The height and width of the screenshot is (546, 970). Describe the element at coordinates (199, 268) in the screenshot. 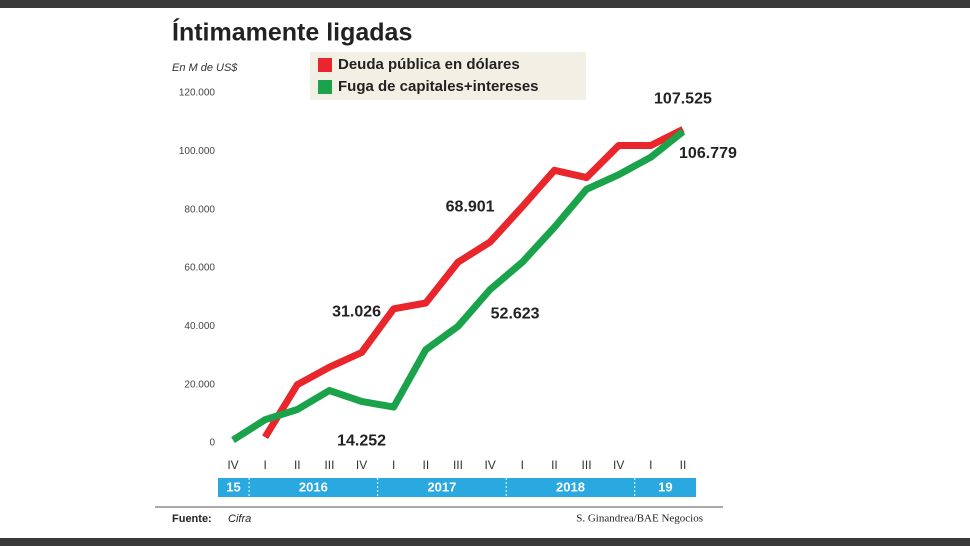

I see `y-tick-label: 60.000` at that location.